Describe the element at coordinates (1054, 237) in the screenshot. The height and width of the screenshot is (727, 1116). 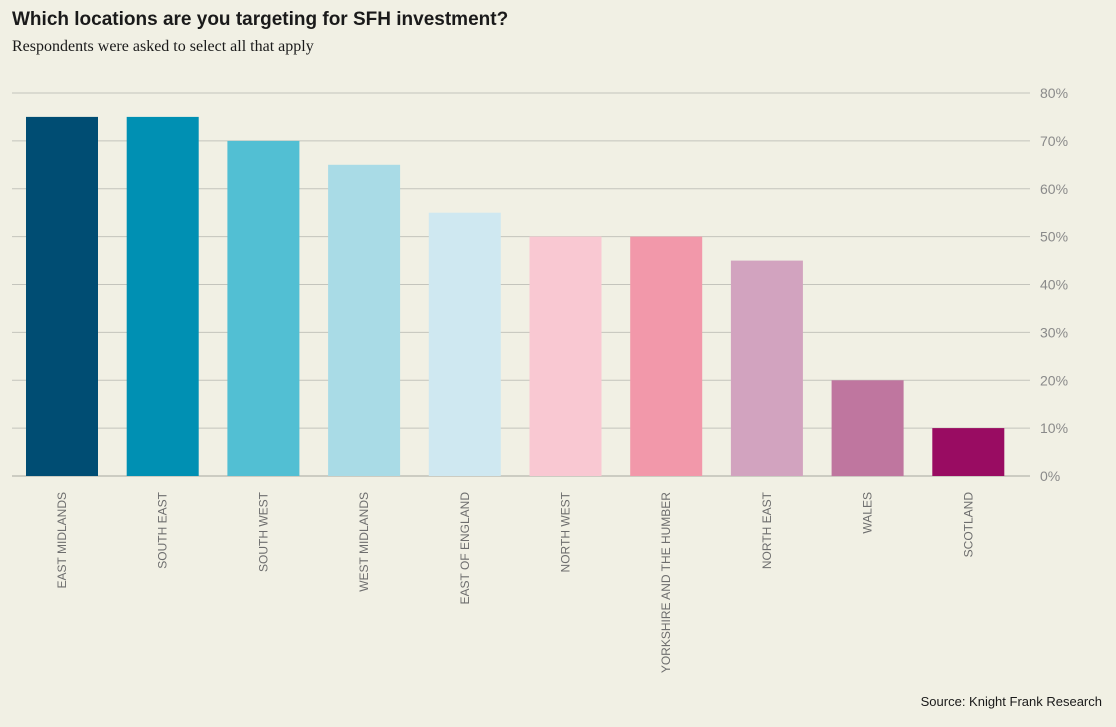
I see `y-tick-label: 50%` at that location.